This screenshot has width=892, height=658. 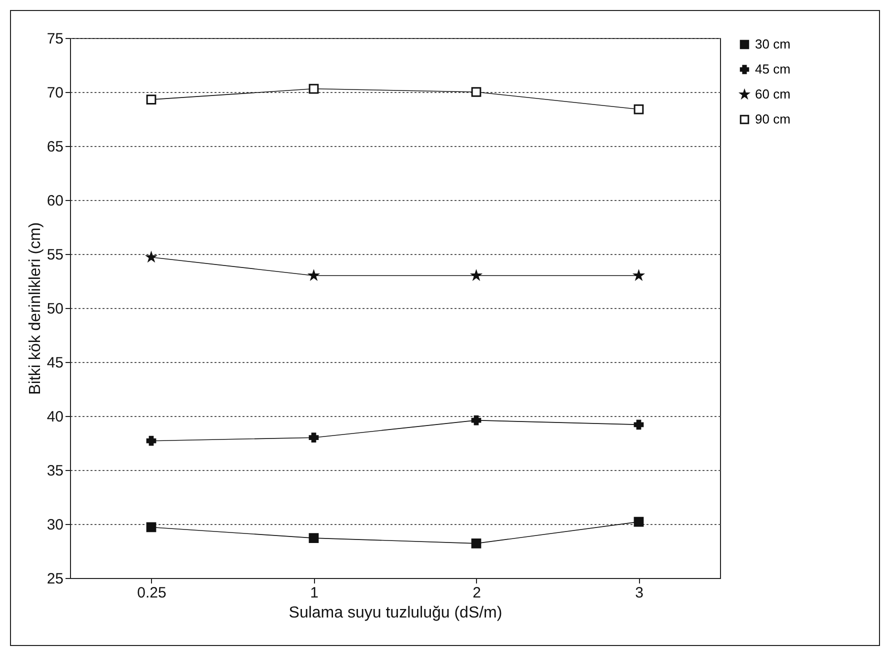 I want to click on y-tick-label: 60, so click(x=55, y=201).